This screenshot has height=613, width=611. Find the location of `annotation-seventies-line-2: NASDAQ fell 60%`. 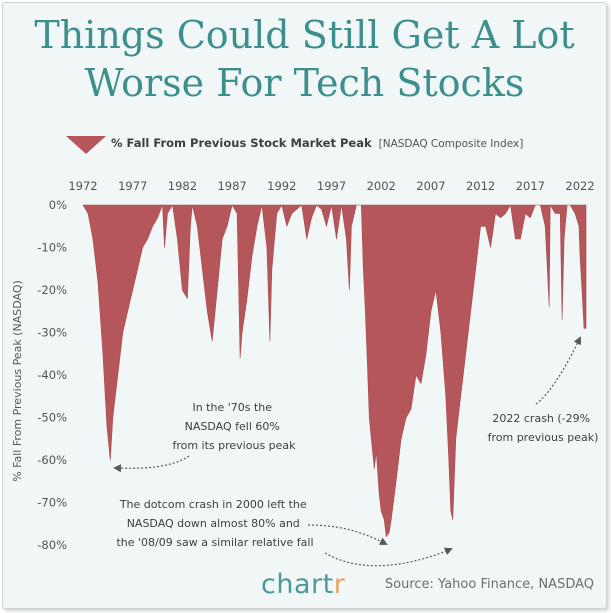

annotation-seventies-line-2: NASDAQ fell 60% is located at coordinates (232, 426).